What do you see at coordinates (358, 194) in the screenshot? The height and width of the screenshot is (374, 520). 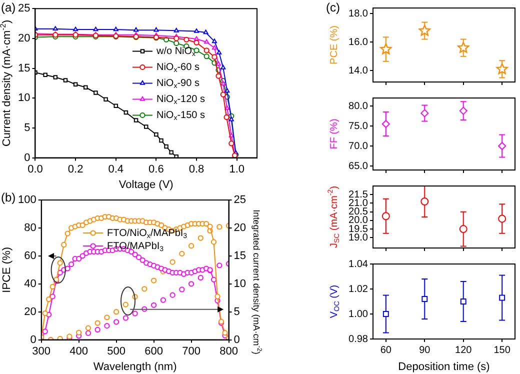 I see `y-tick-label: 21.5` at bounding box center [358, 194].